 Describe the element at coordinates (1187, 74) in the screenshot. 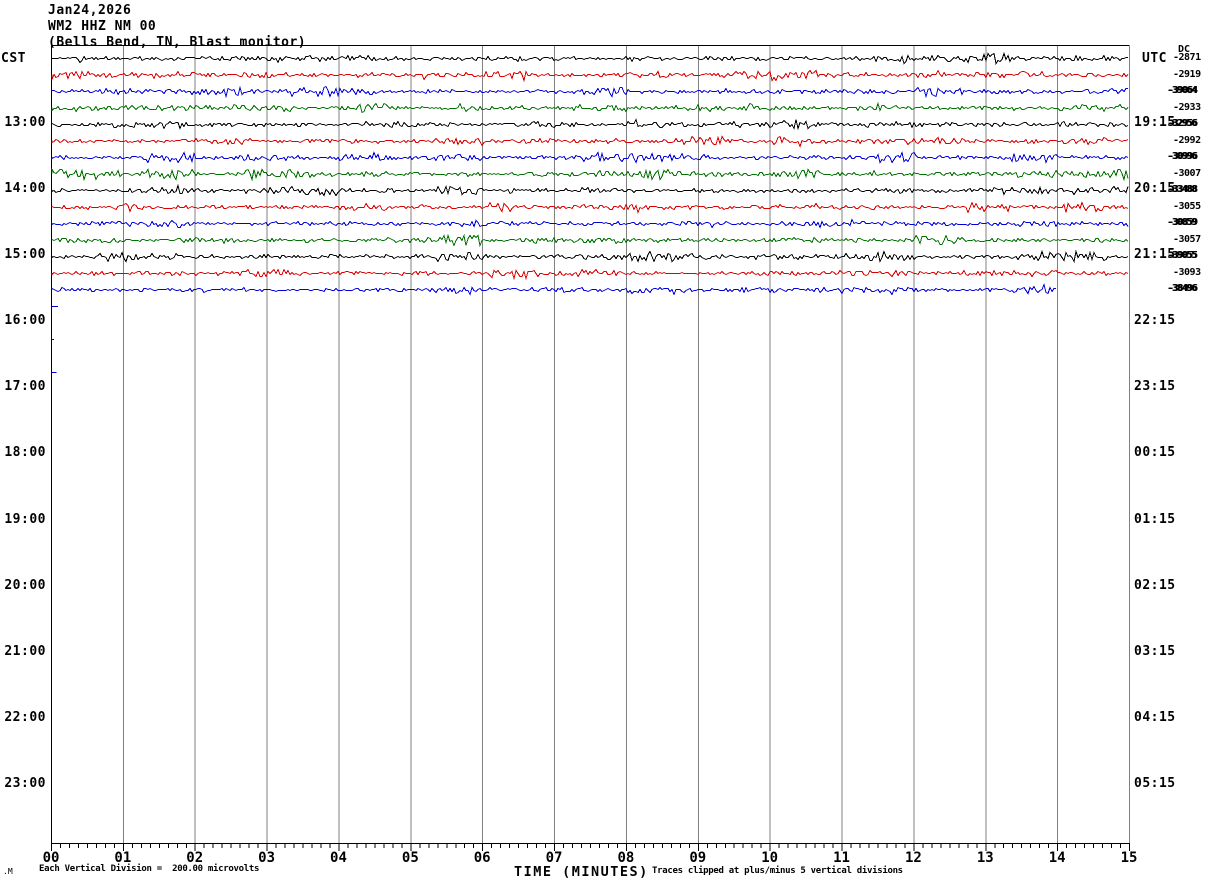

I see `dc-value: -2919` at that location.